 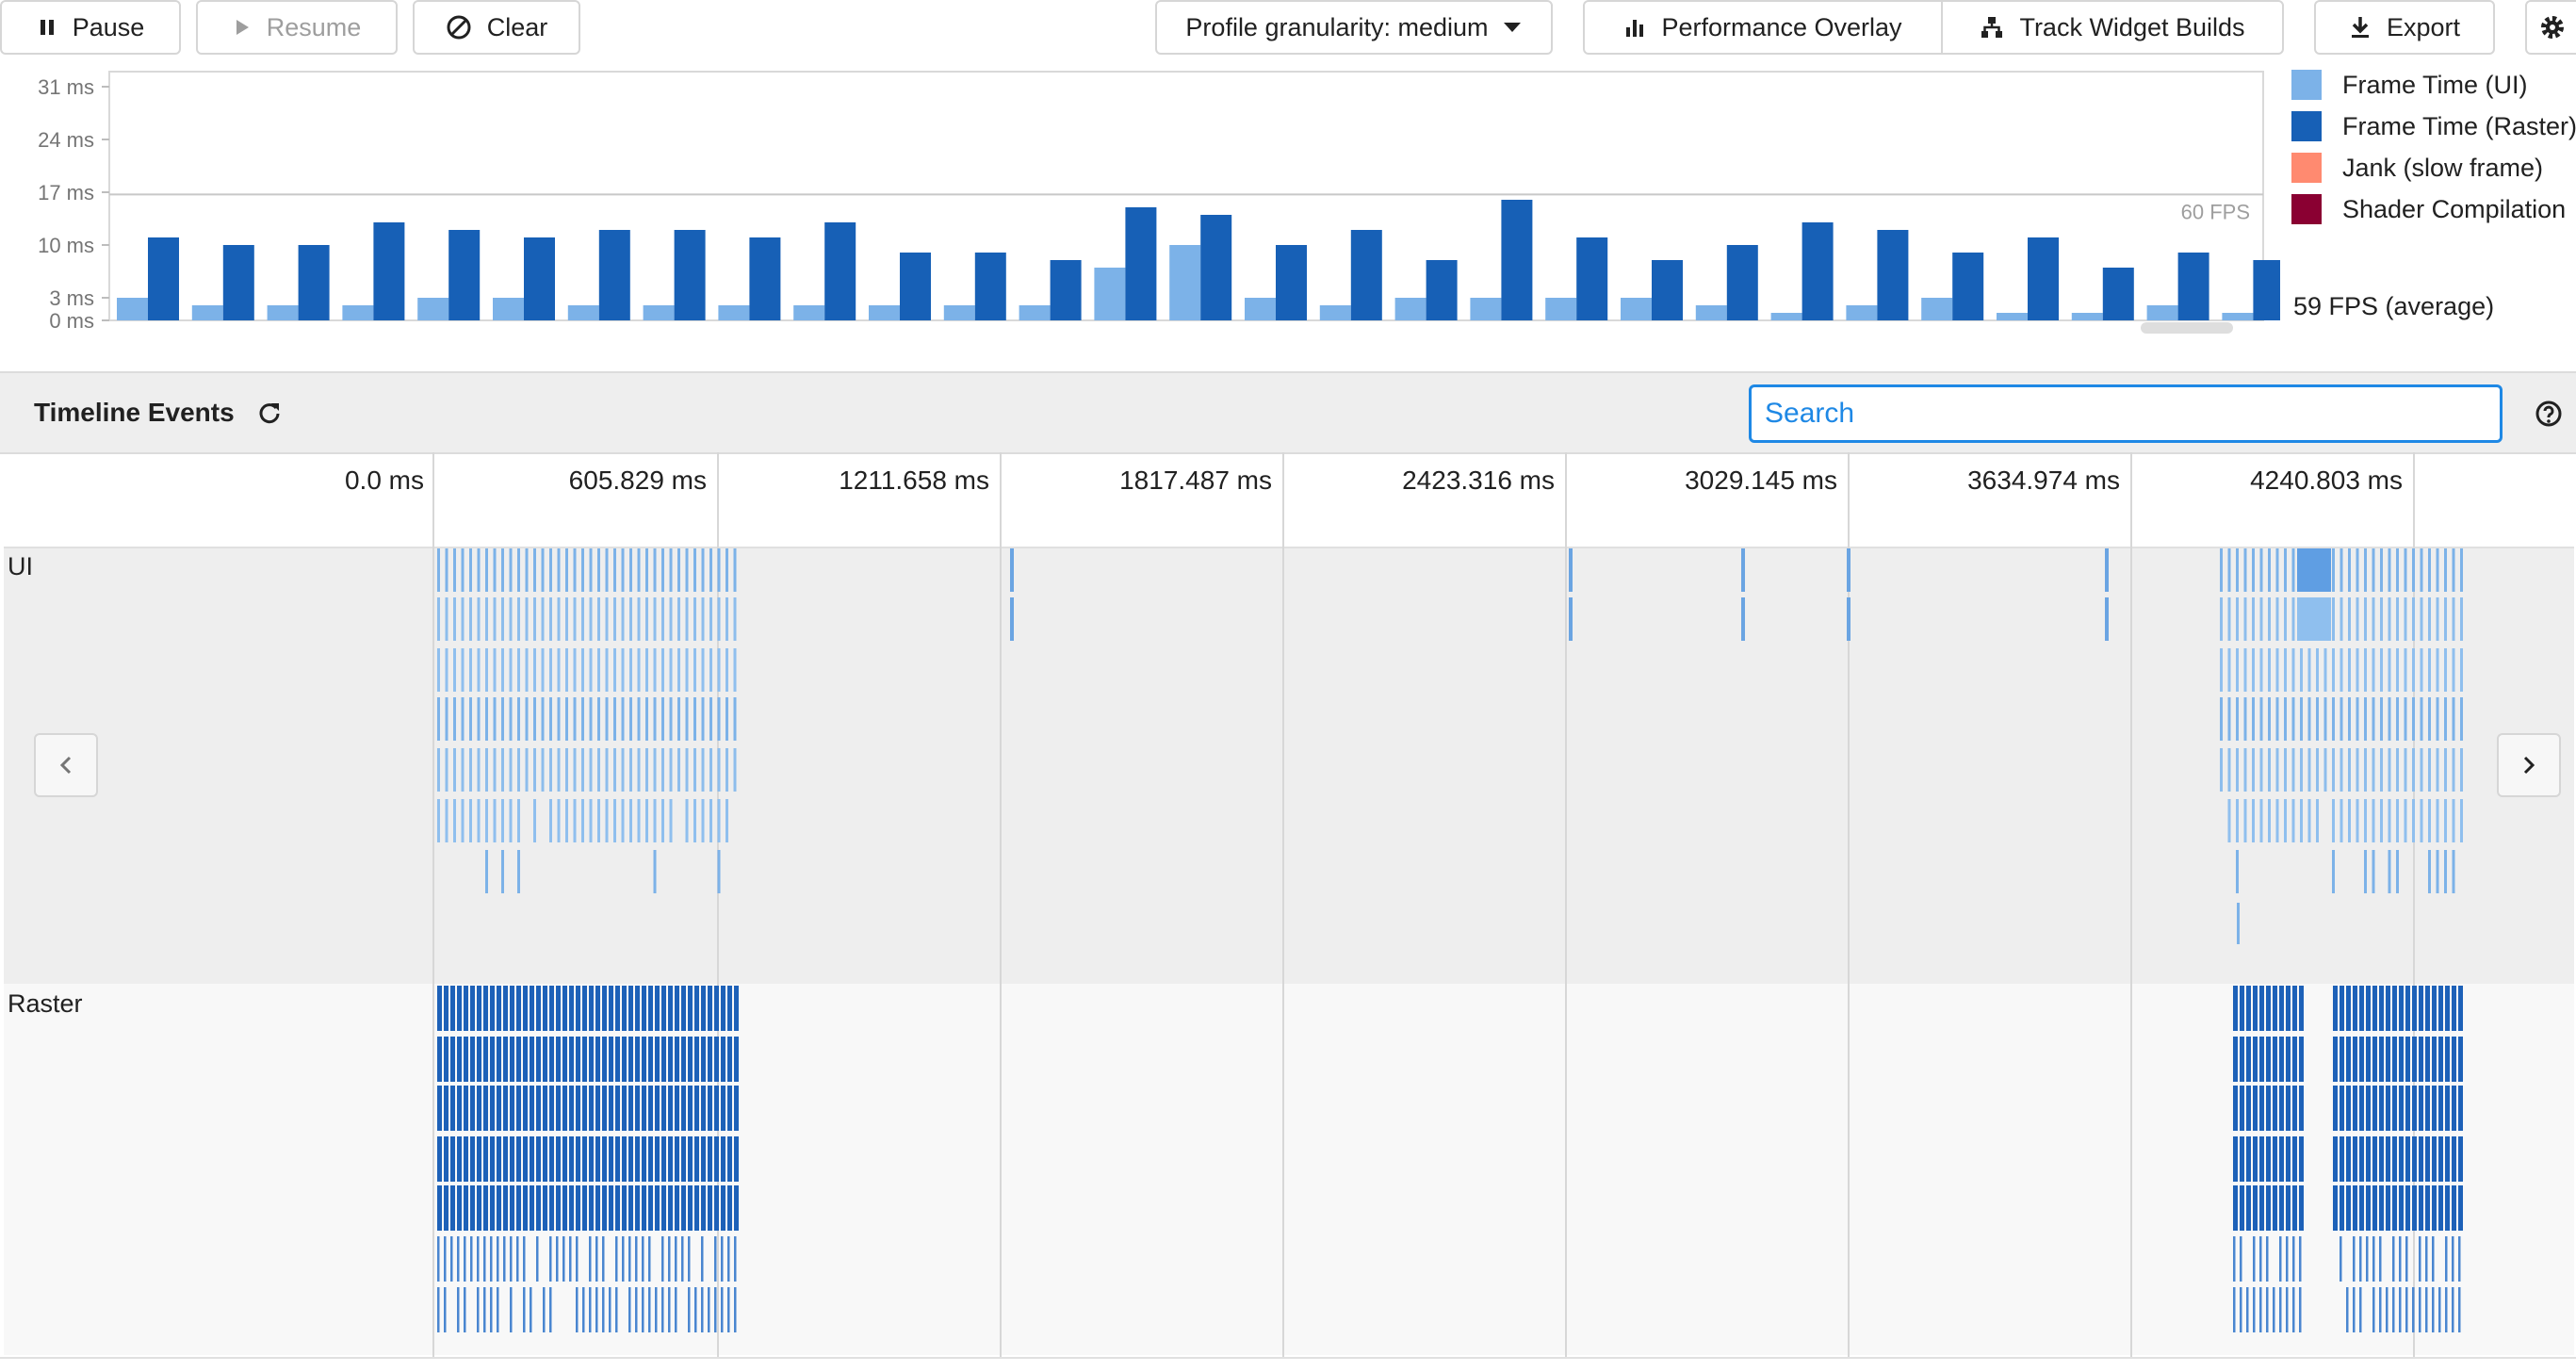 I want to click on clear-label: Clear, so click(x=517, y=26).